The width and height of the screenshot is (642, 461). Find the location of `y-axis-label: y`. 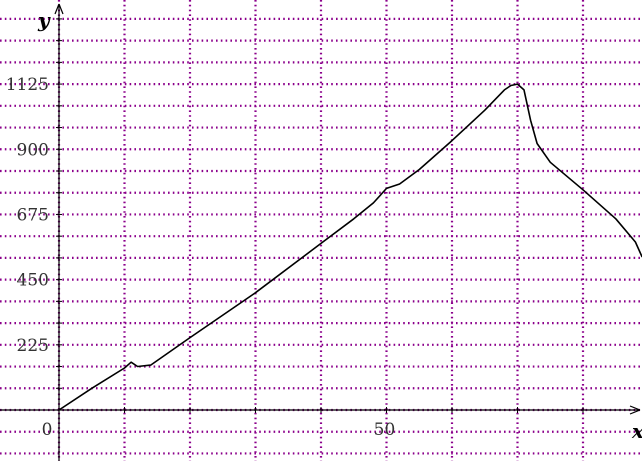

y-axis-label: y is located at coordinates (44, 20).